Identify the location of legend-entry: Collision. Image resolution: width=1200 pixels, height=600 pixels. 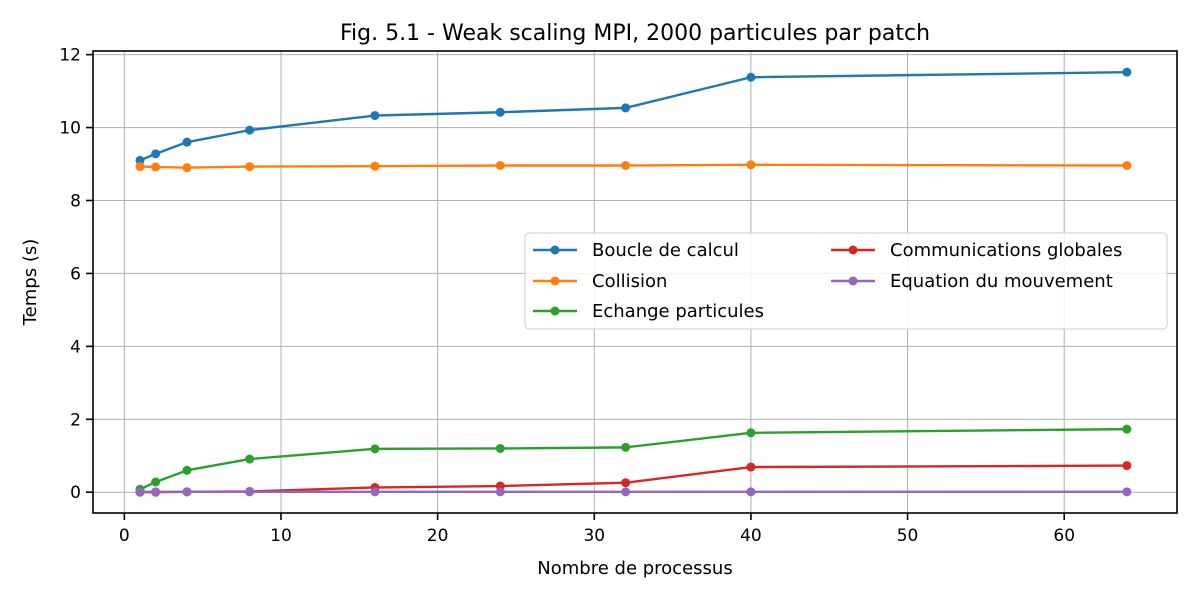
(600, 281).